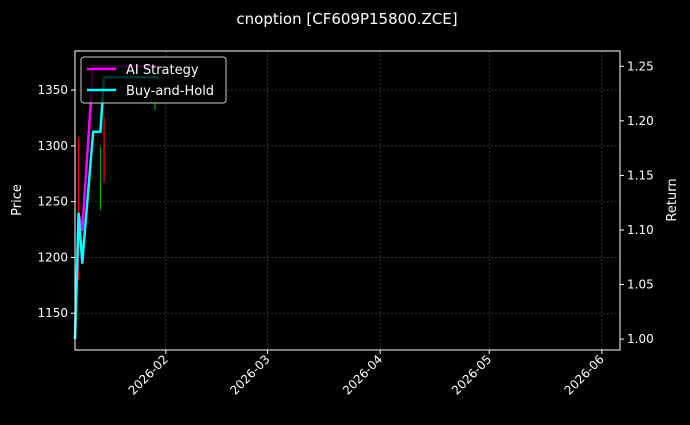  I want to click on y-tick-label: 1250, so click(52, 202).